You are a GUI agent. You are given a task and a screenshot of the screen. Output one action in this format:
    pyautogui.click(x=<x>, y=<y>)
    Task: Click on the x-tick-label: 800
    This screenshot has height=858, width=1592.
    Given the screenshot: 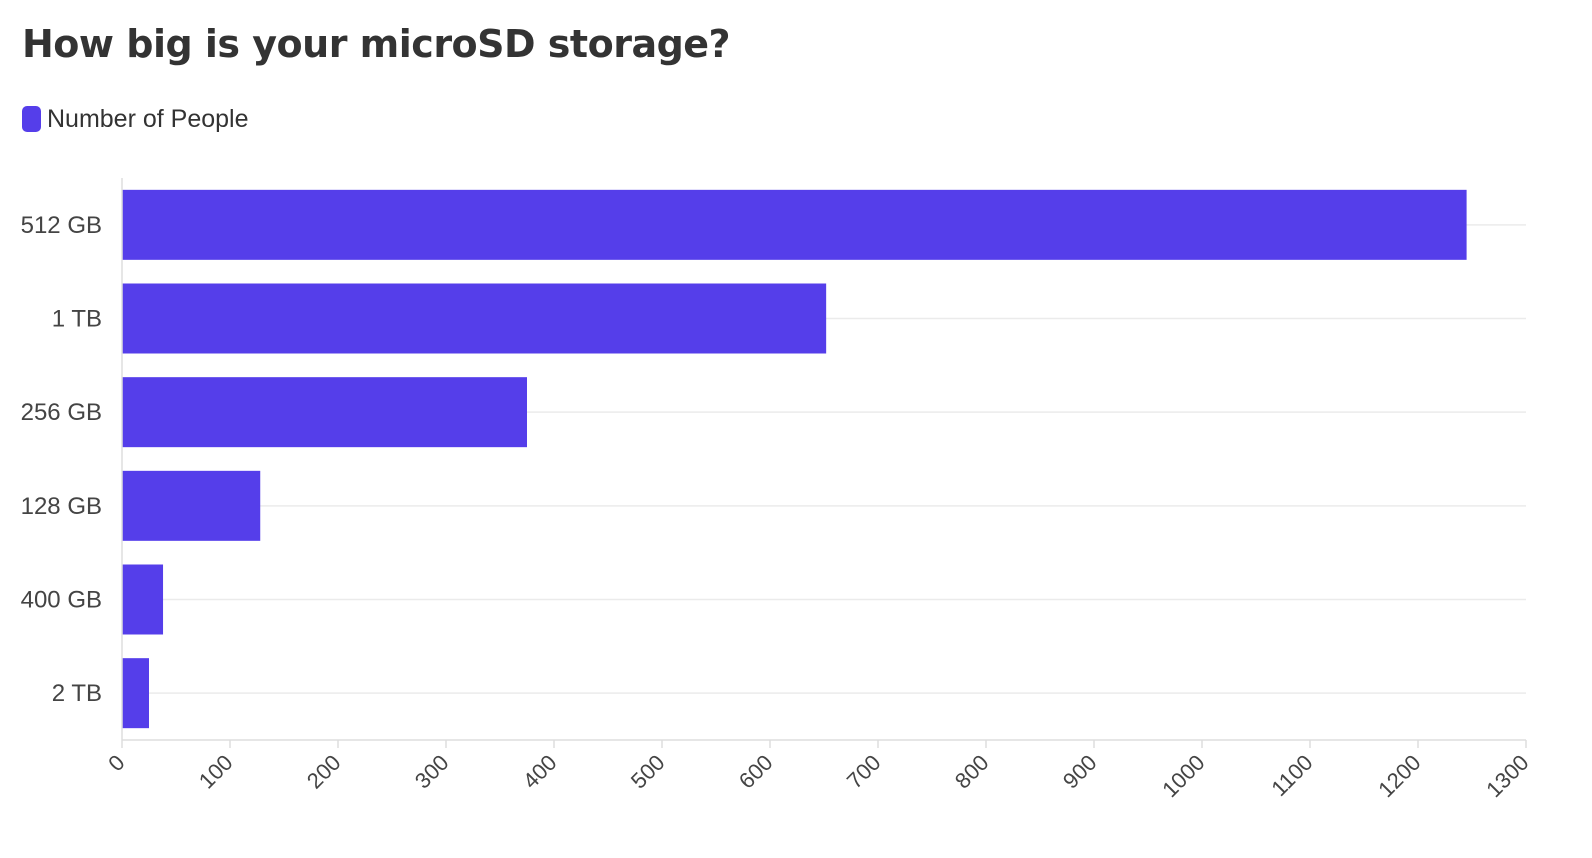 What is the action you would take?
    pyautogui.click(x=972, y=772)
    